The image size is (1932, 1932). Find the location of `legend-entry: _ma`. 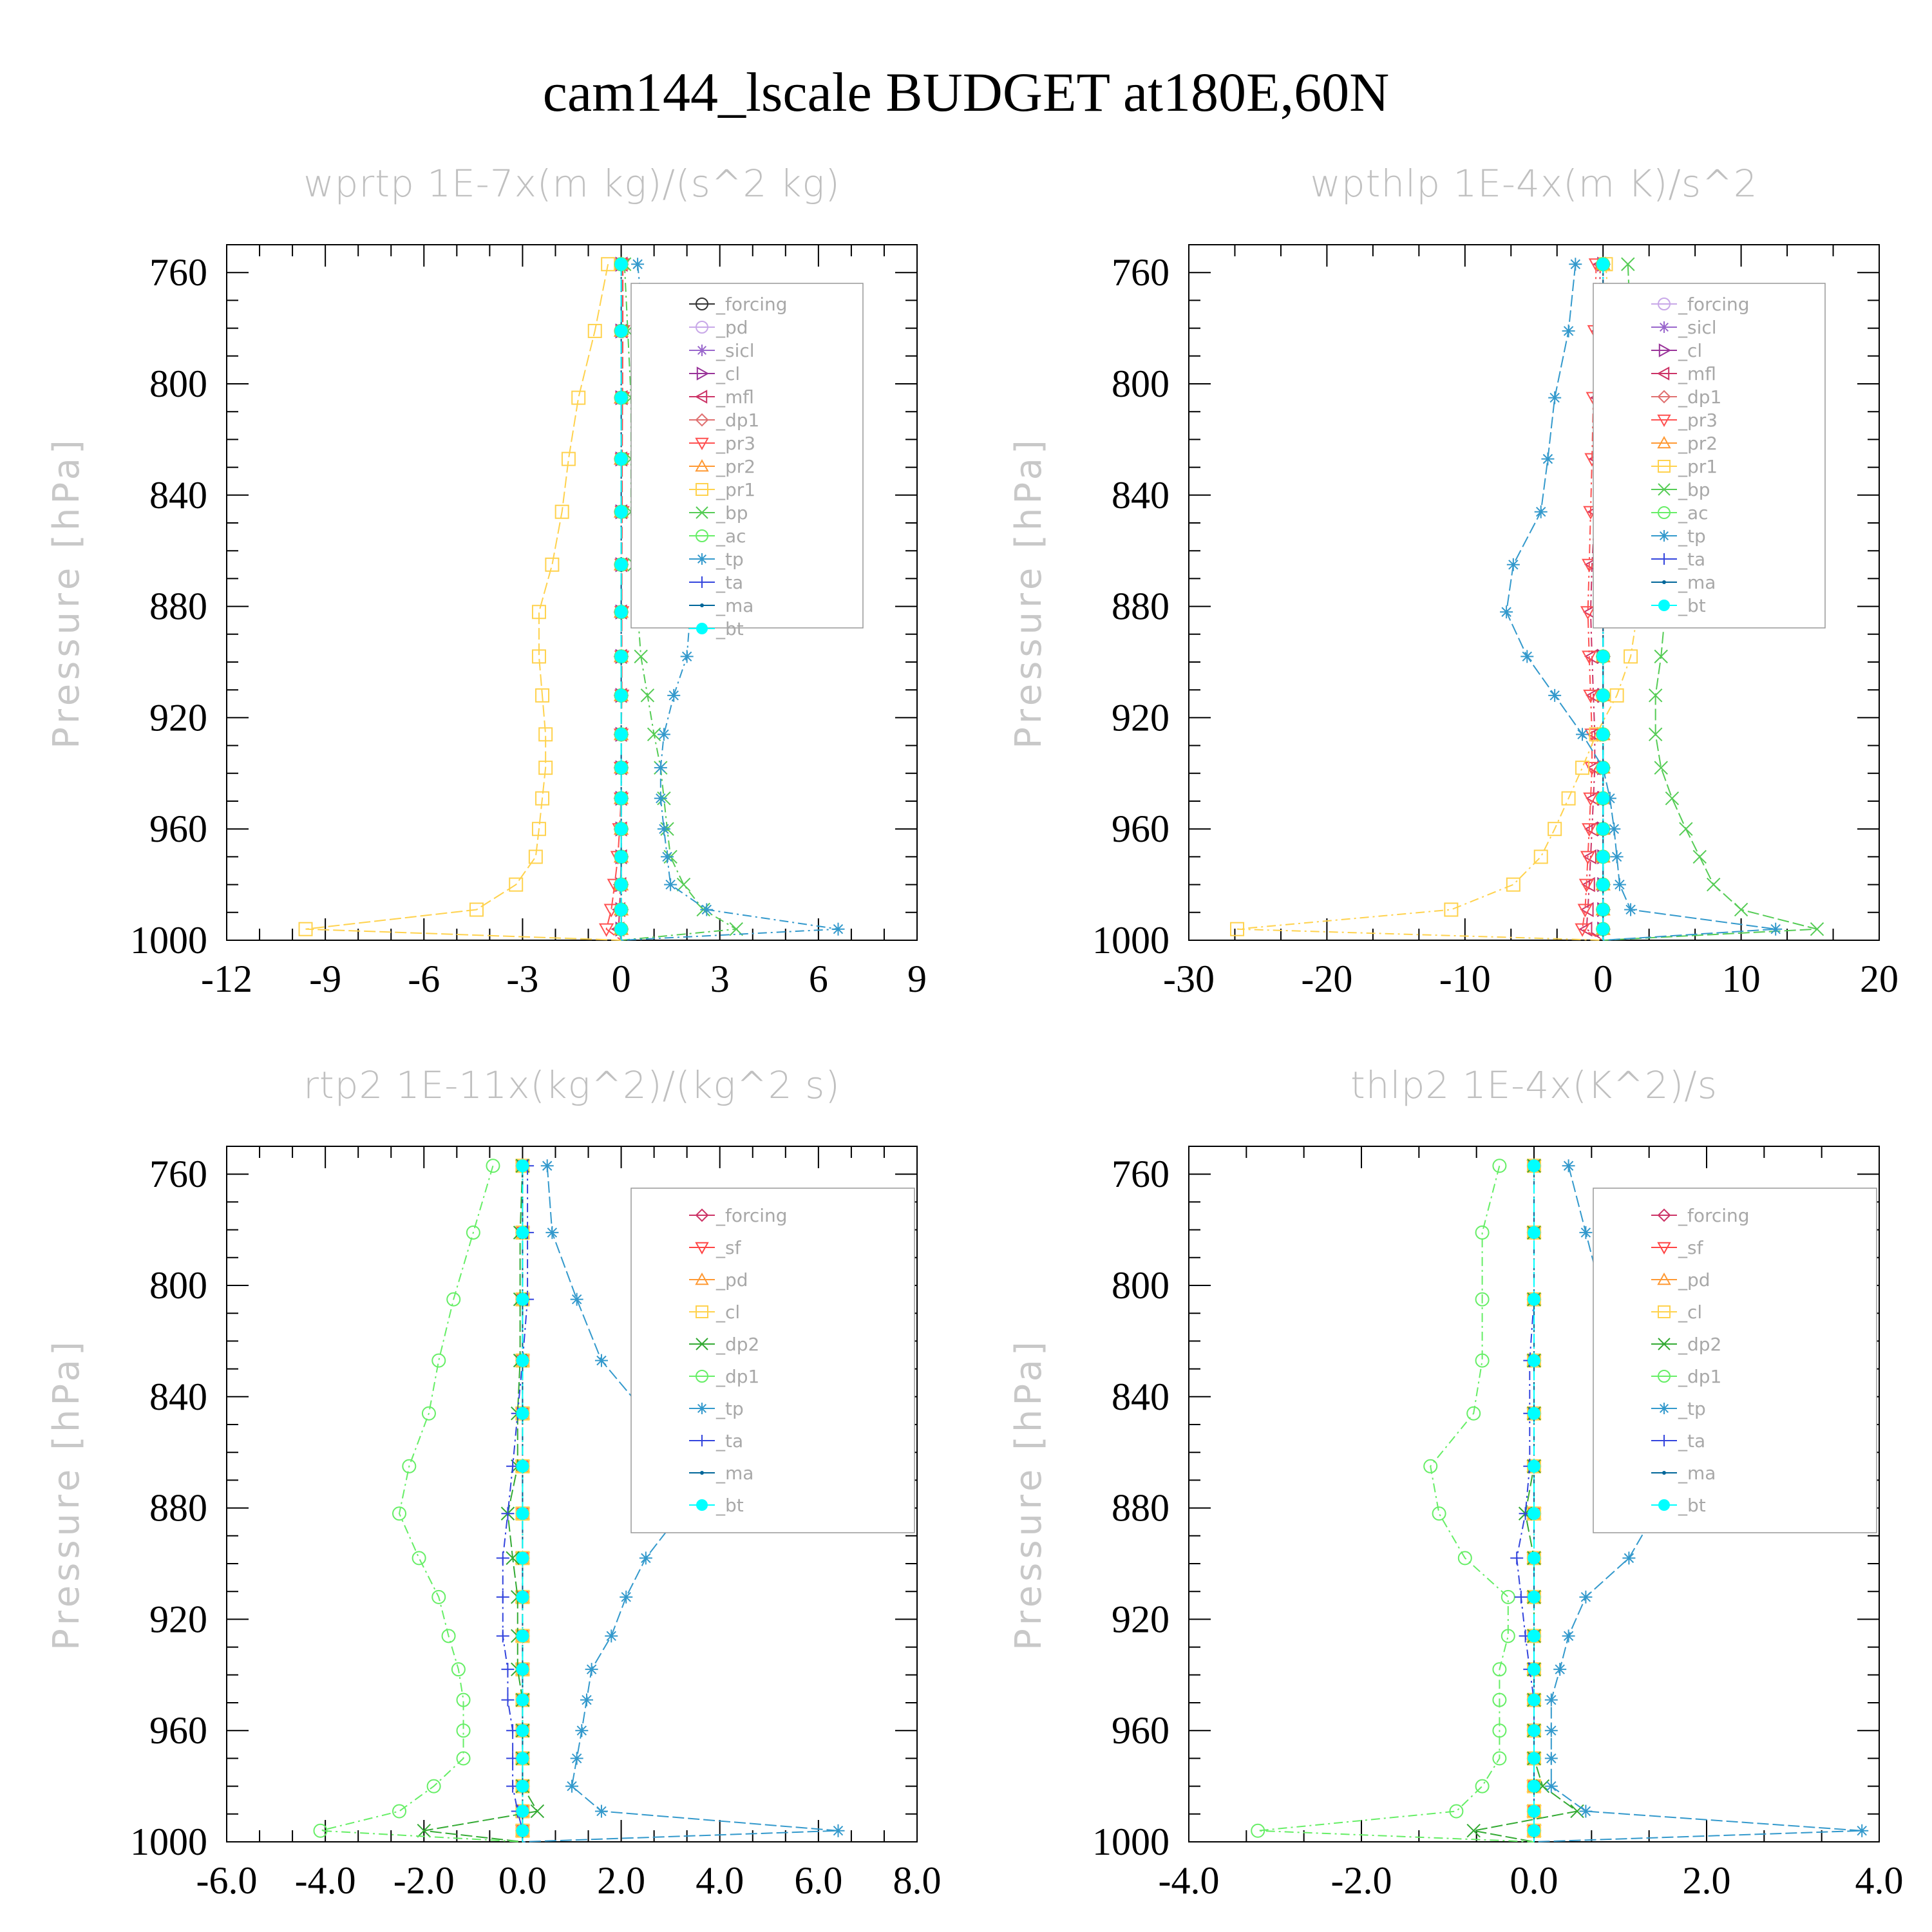

legend-entry: _ma is located at coordinates (1684, 1473).